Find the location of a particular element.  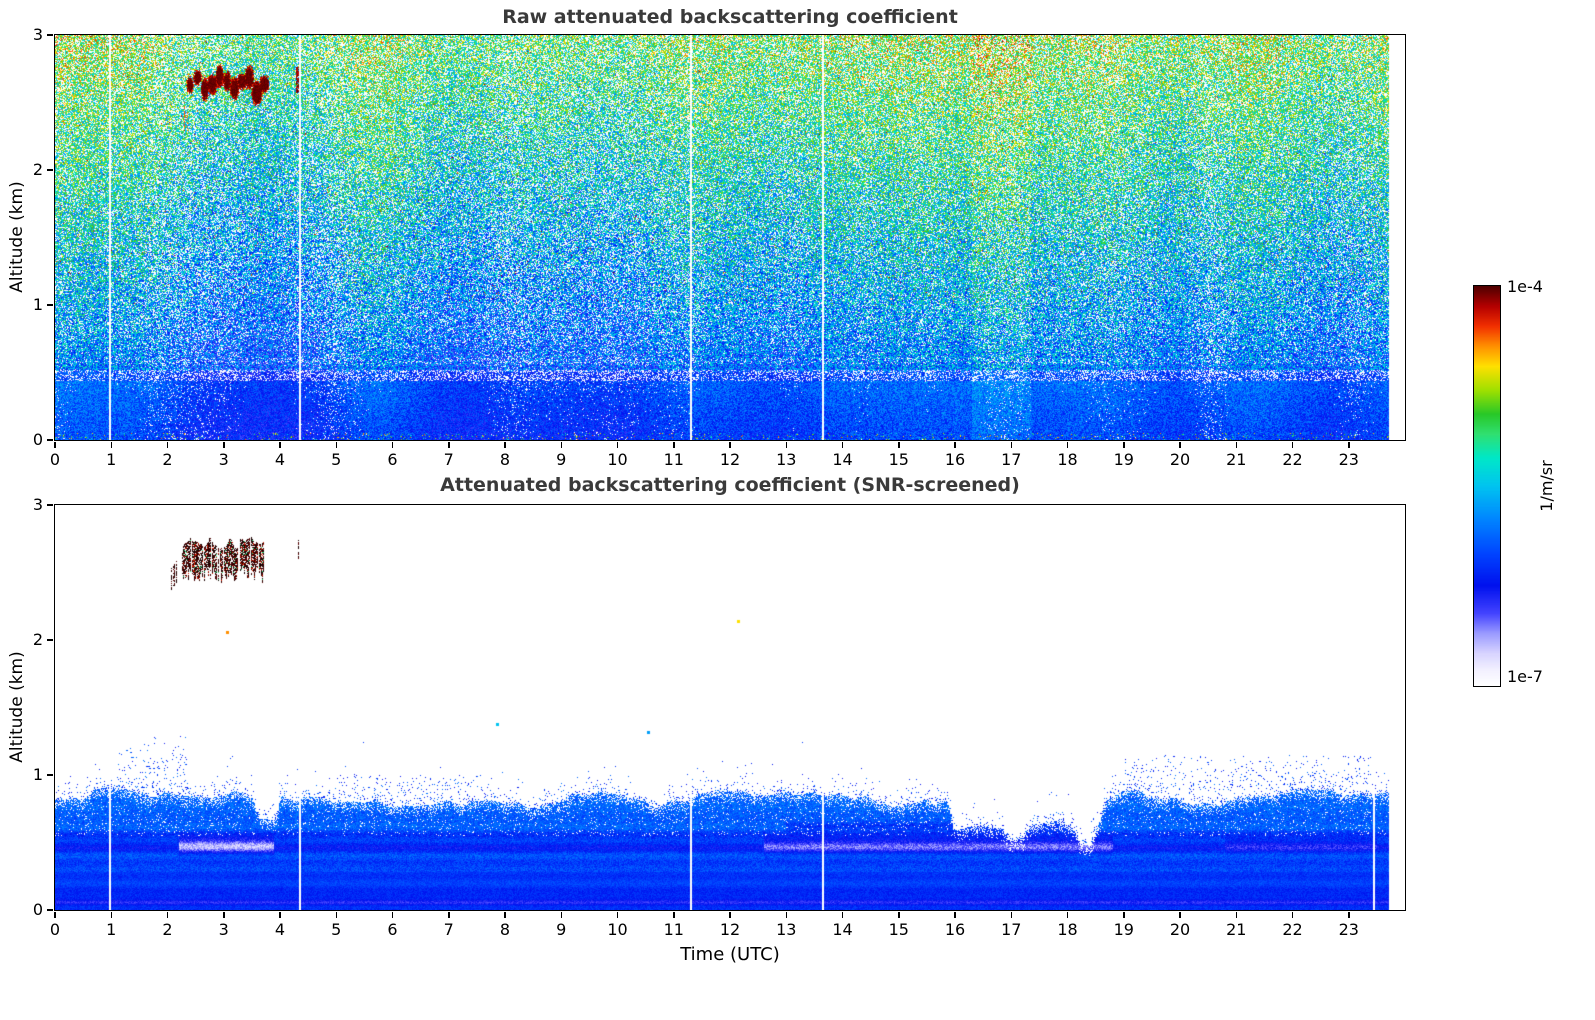

tick-label: 10 is located at coordinates (617, 929).